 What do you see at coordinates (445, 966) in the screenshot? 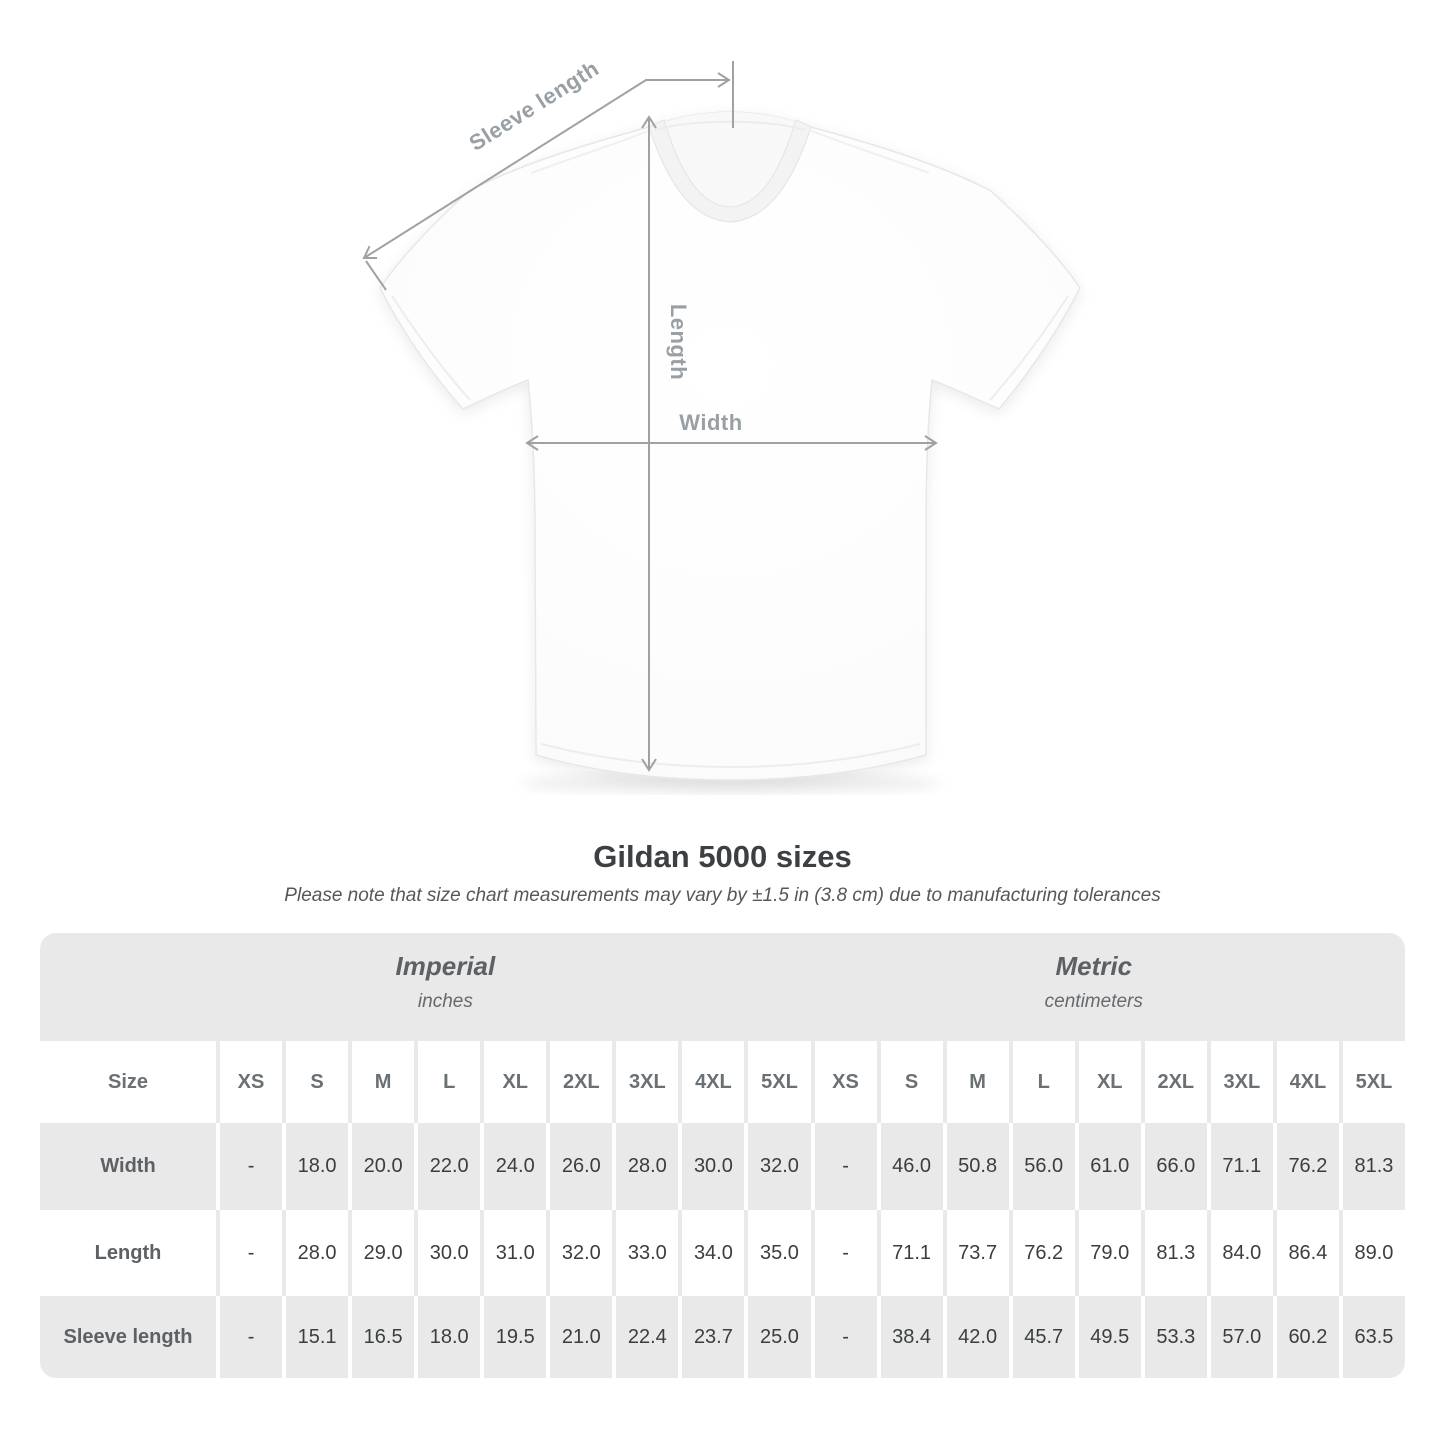
I see `imperial-name: Imperial` at bounding box center [445, 966].